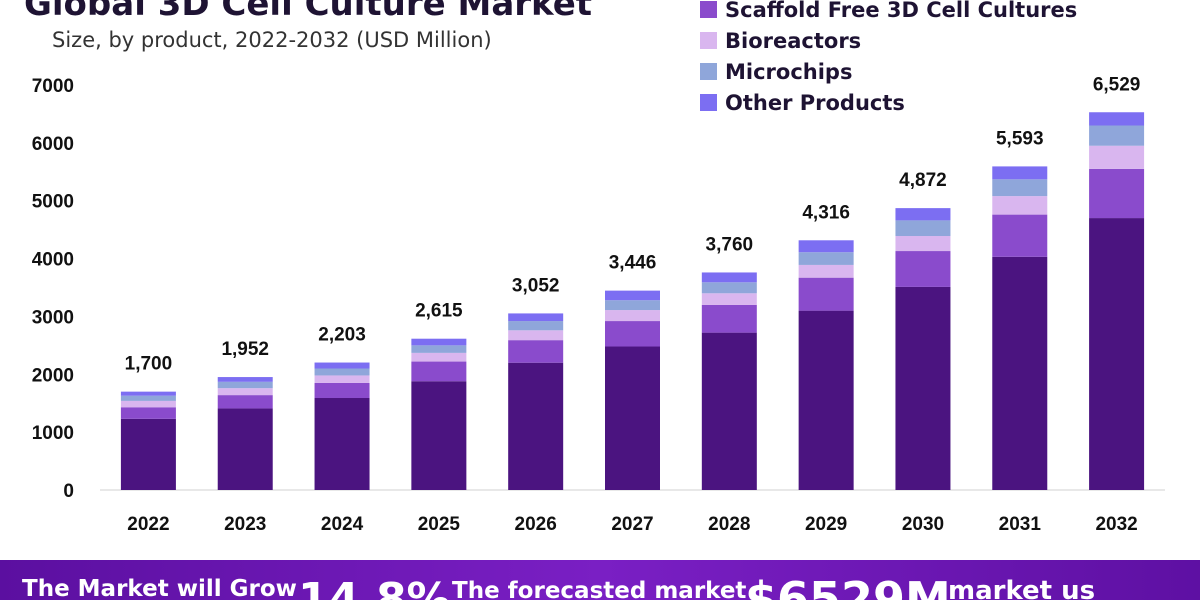 The width and height of the screenshot is (1200, 600). What do you see at coordinates (888, 71) in the screenshot?
I see `legend-item-microchips: Microchips` at bounding box center [888, 71].